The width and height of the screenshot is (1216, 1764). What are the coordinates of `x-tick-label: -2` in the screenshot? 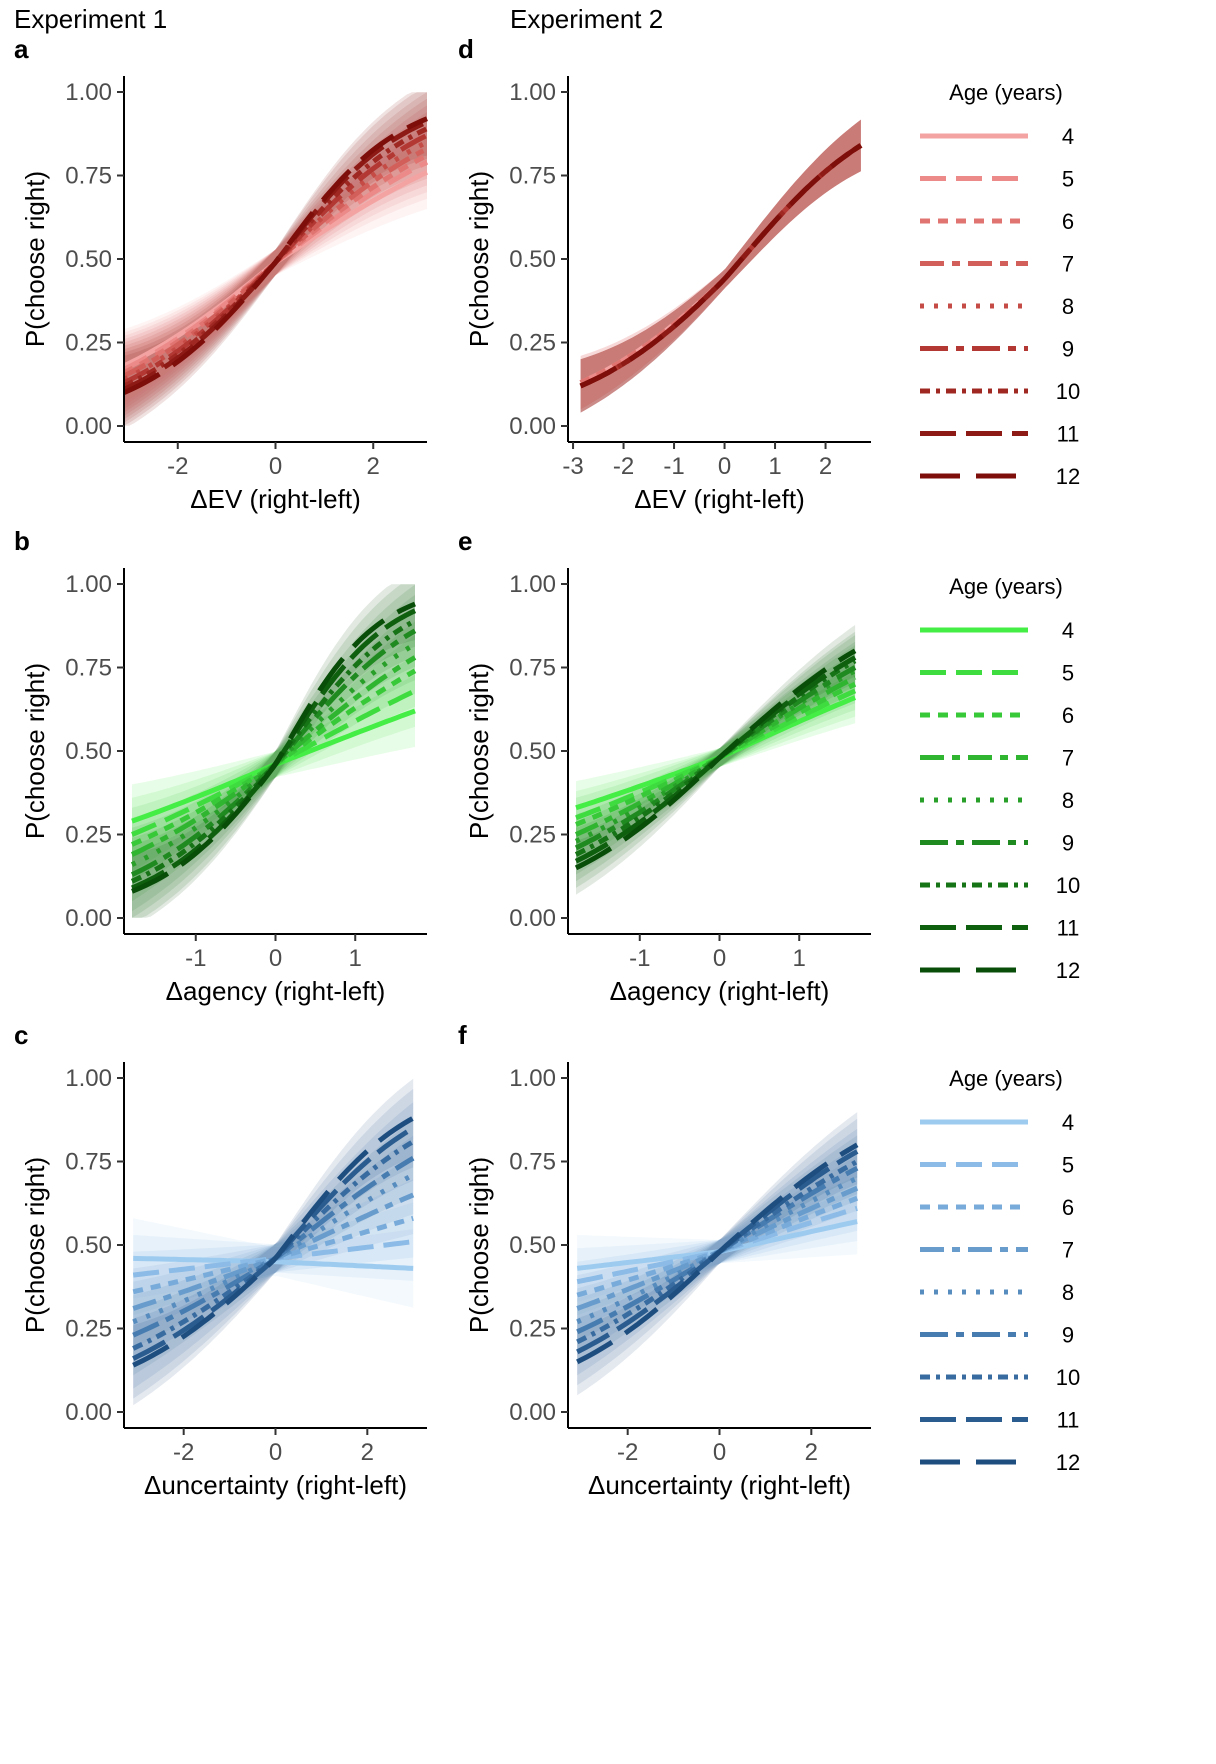 It's located at (623, 466).